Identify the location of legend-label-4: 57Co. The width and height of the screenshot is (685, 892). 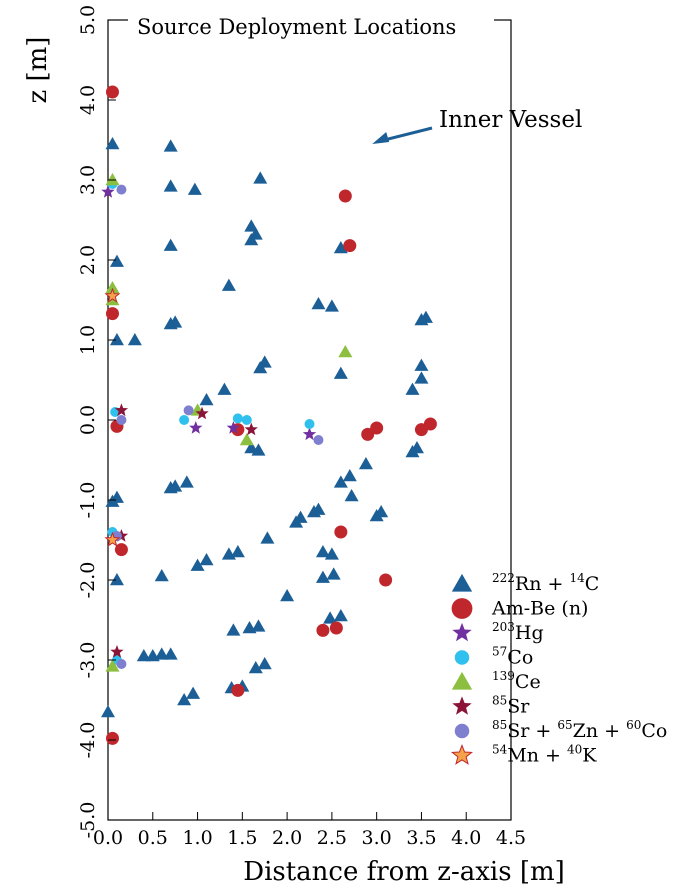
(512, 657).